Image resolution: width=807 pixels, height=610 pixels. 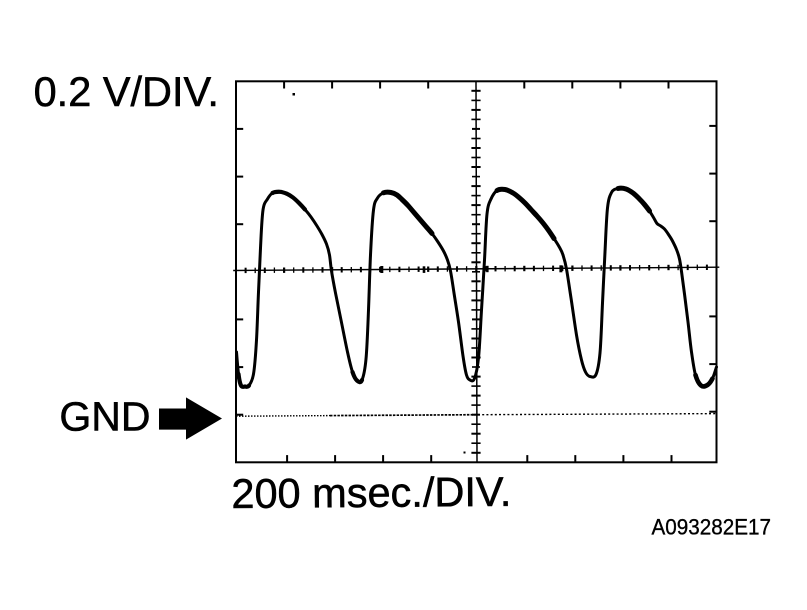 What do you see at coordinates (712, 526) in the screenshot?
I see `svg-text: A093282E17` at bounding box center [712, 526].